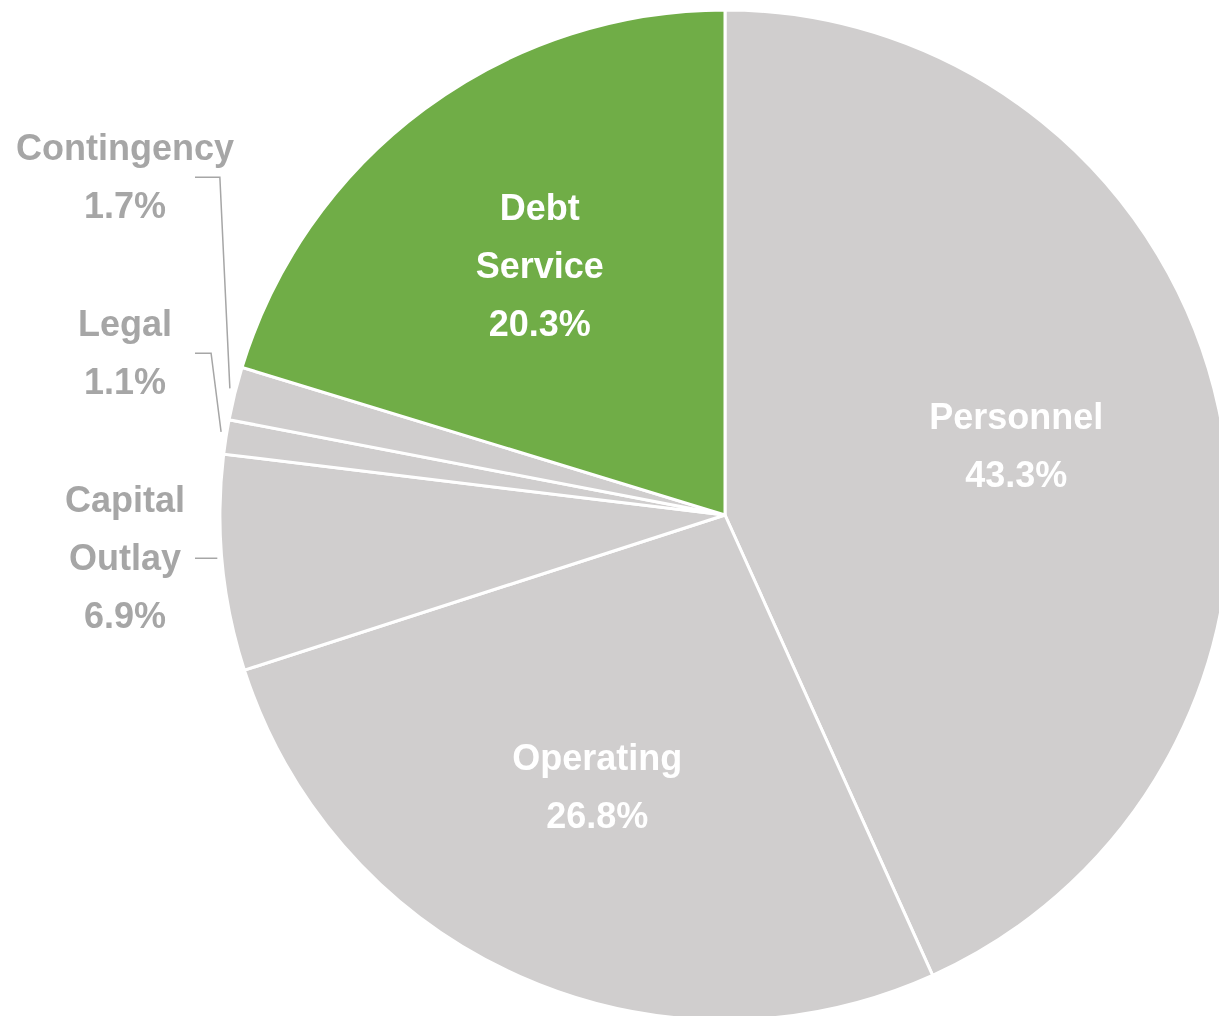  I want to click on data-label: 20.3%, so click(539, 324).